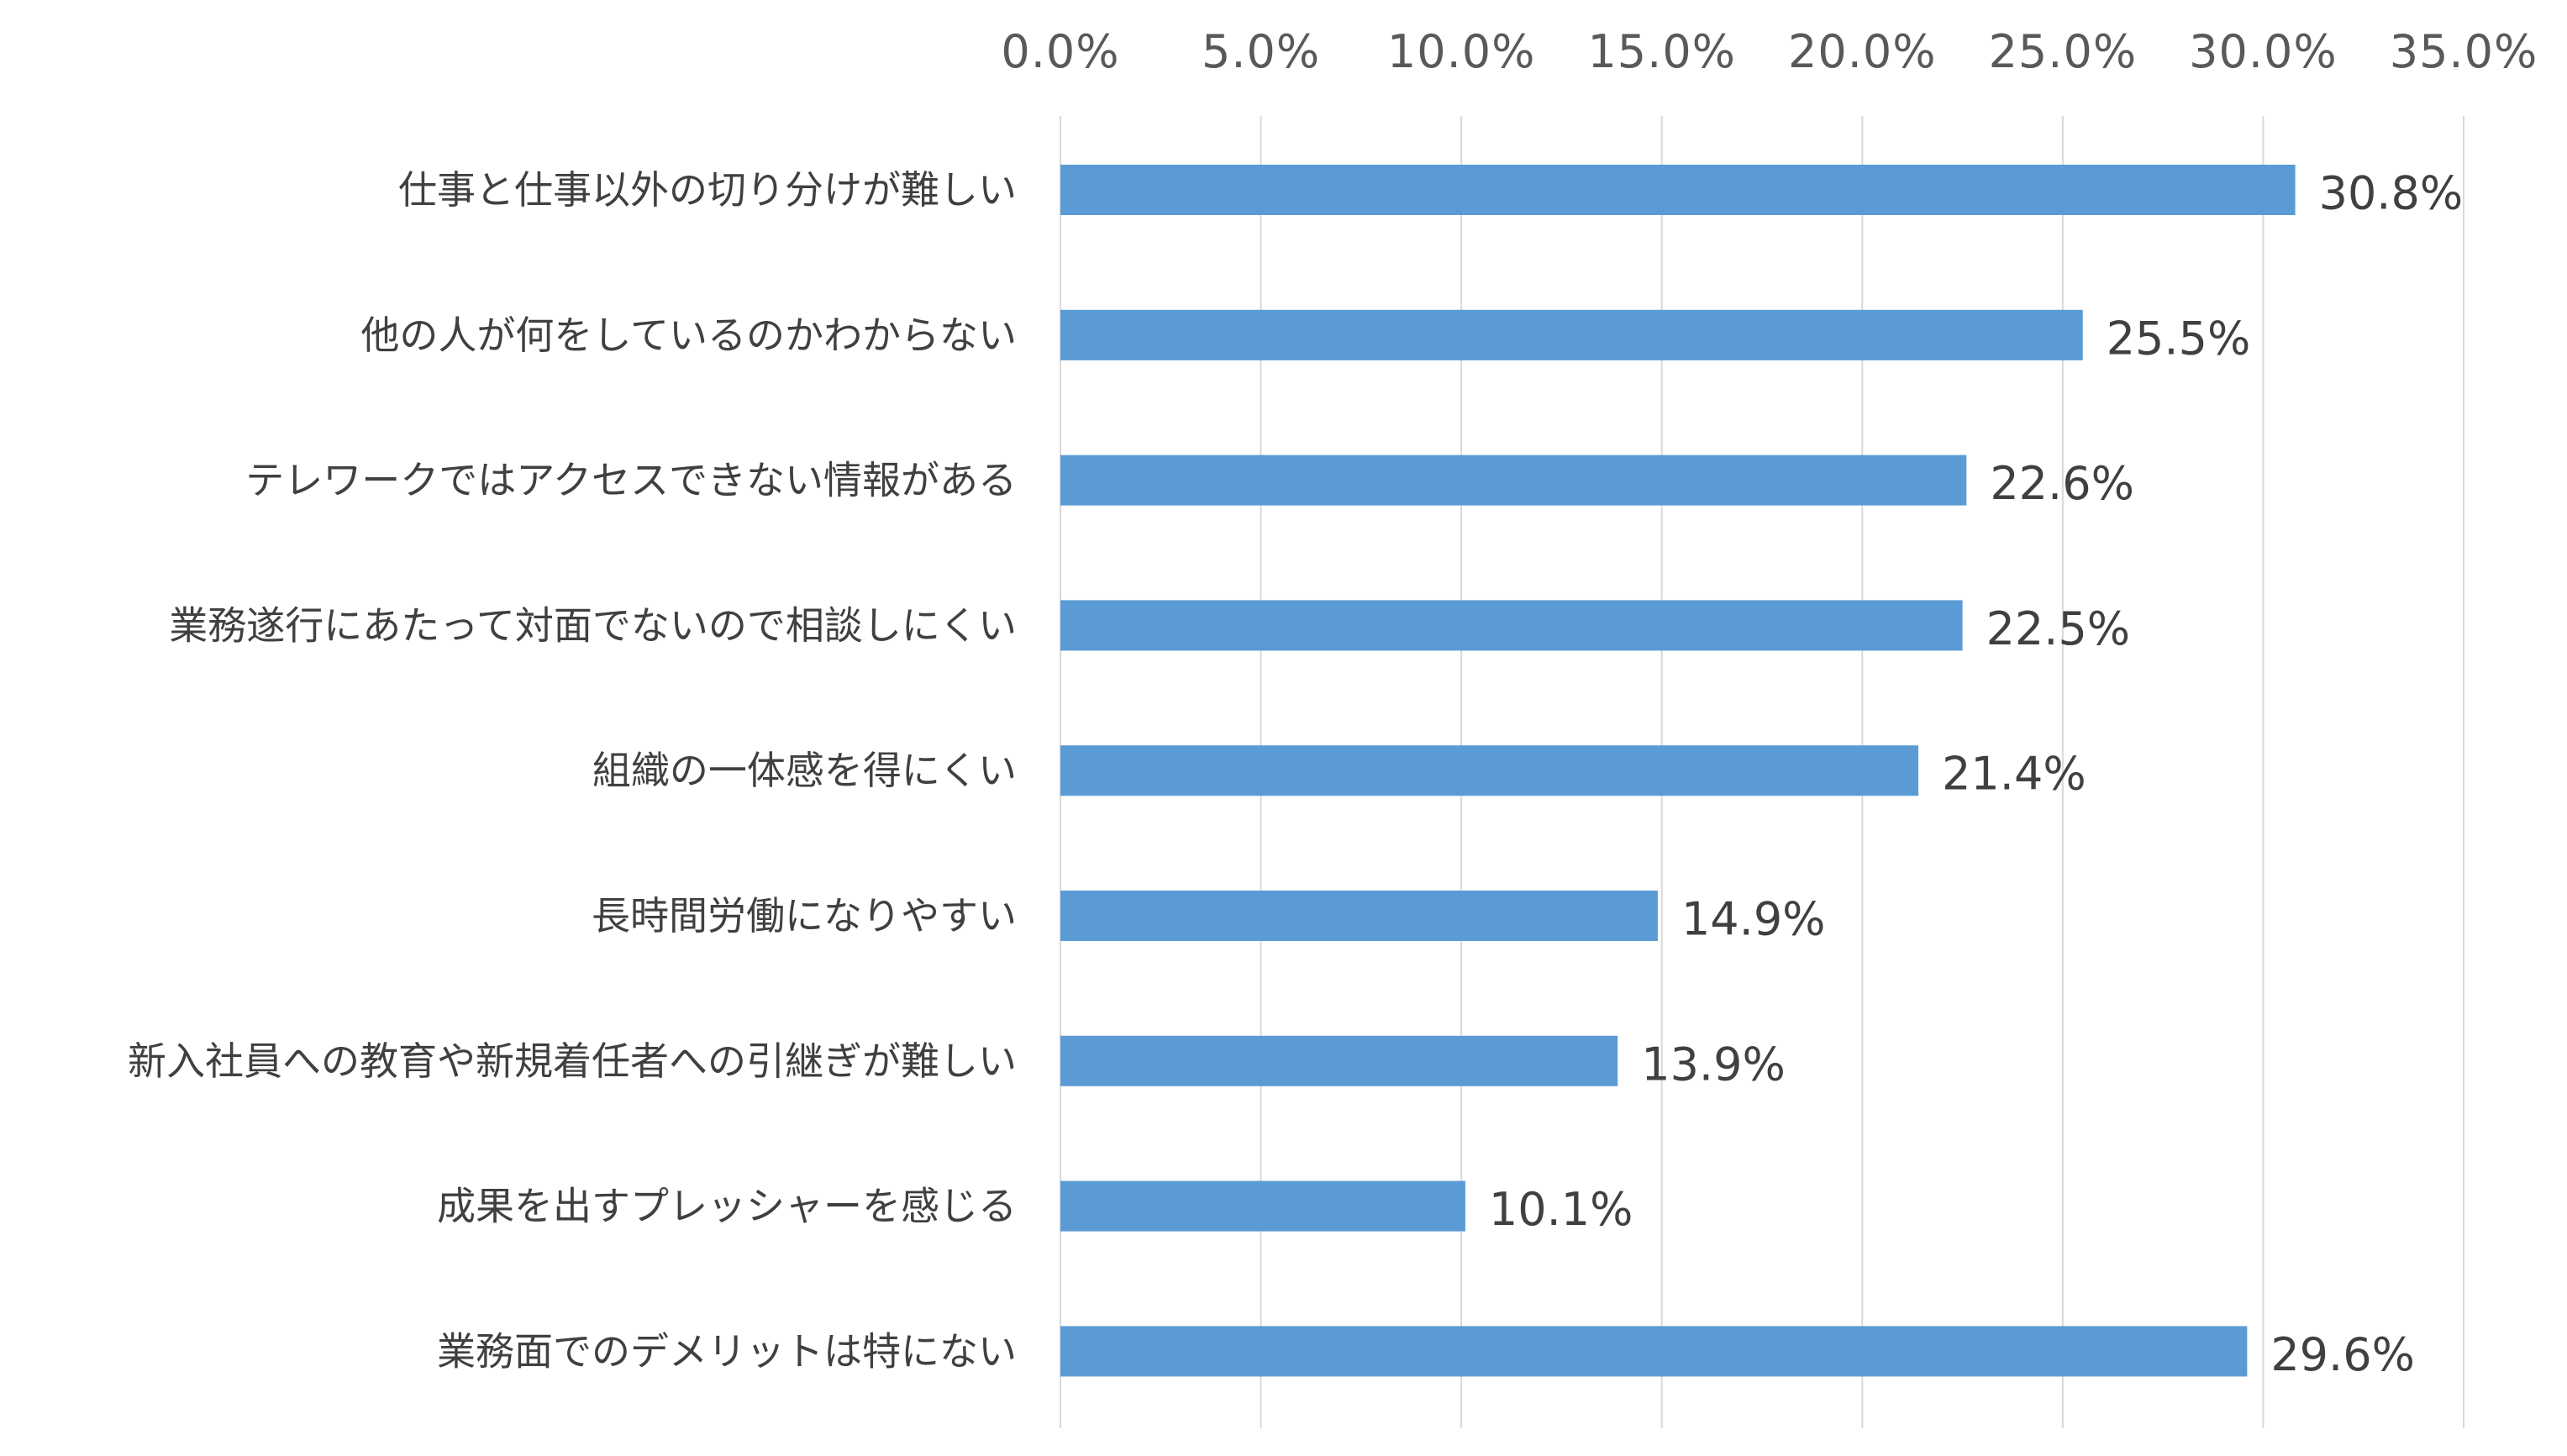 Image resolution: width=2567 pixels, height=1456 pixels. I want to click on x-tick-label: 25.0%, so click(2064, 52).